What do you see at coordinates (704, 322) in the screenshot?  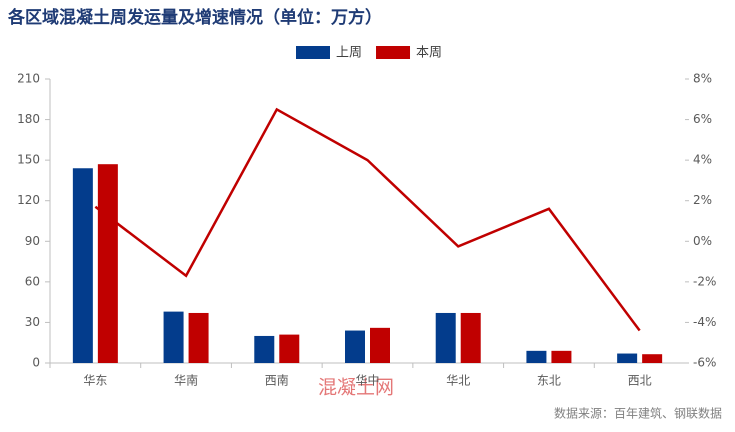 I see `y2-tick-label: -4%` at bounding box center [704, 322].